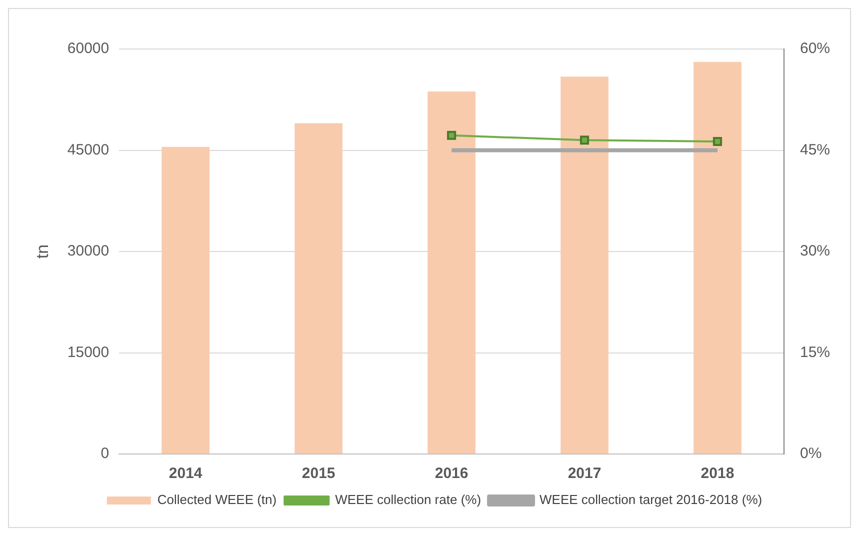 The image size is (859, 536). Describe the element at coordinates (185, 473) in the screenshot. I see `x-tick-label: 2014` at that location.